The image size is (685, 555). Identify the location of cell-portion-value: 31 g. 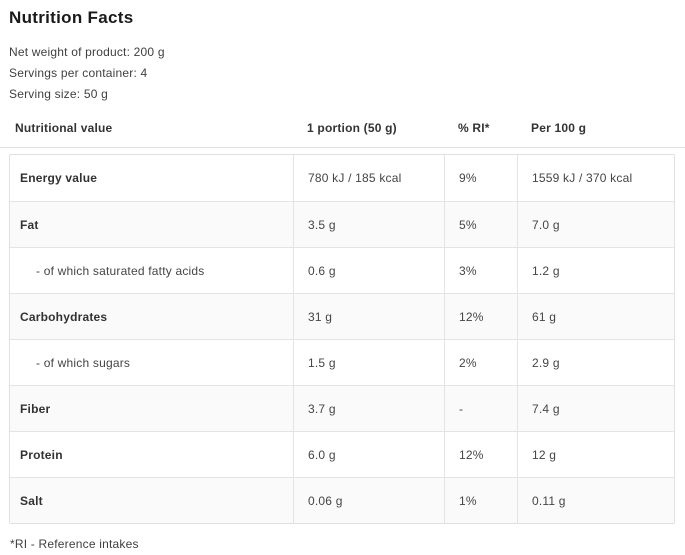
(368, 316).